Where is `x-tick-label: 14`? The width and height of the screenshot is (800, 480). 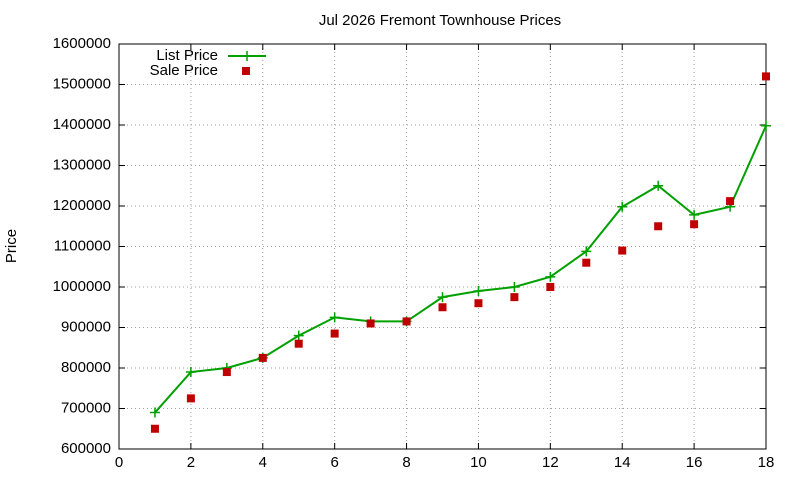 x-tick-label: 14 is located at coordinates (622, 462).